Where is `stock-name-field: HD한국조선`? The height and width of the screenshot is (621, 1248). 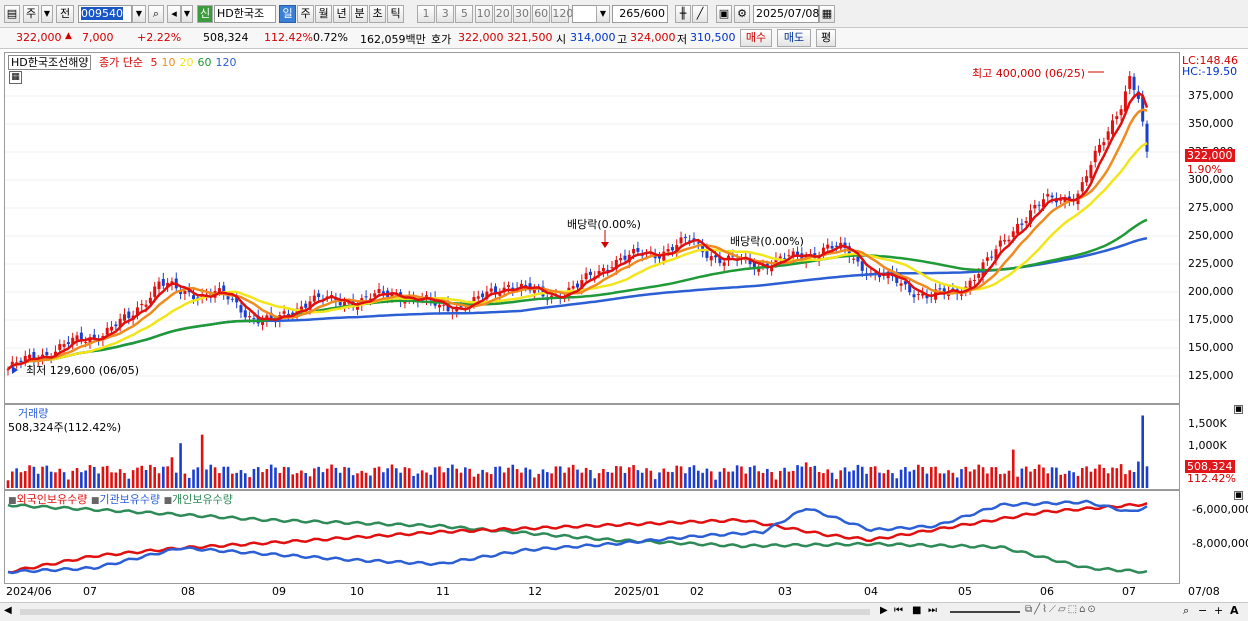
stock-name-field: HD한국조선 is located at coordinates (245, 14).